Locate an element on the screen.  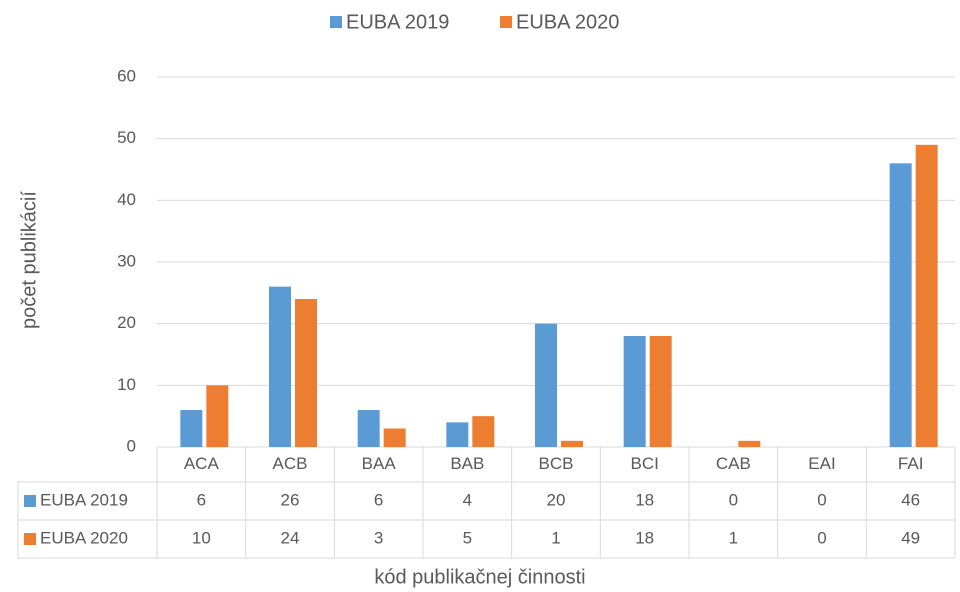
y-tick-label: 10 is located at coordinates (126, 384).